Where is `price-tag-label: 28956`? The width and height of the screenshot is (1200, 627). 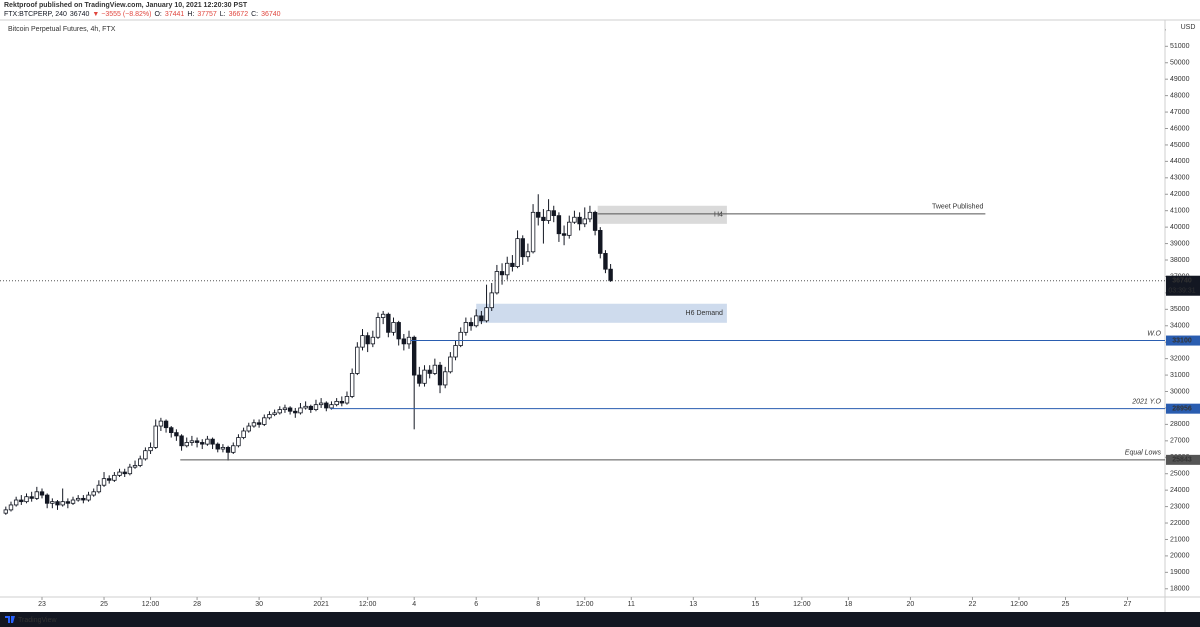 price-tag-label: 28956 is located at coordinates (1182, 409).